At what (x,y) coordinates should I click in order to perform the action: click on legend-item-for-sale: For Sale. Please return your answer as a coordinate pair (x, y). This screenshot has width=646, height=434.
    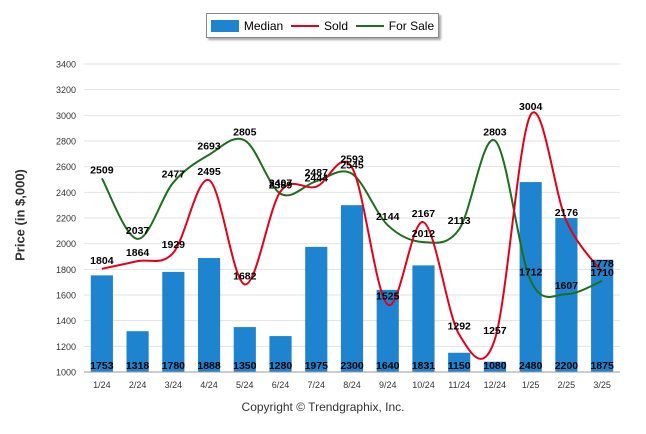
    Looking at the image, I should click on (395, 25).